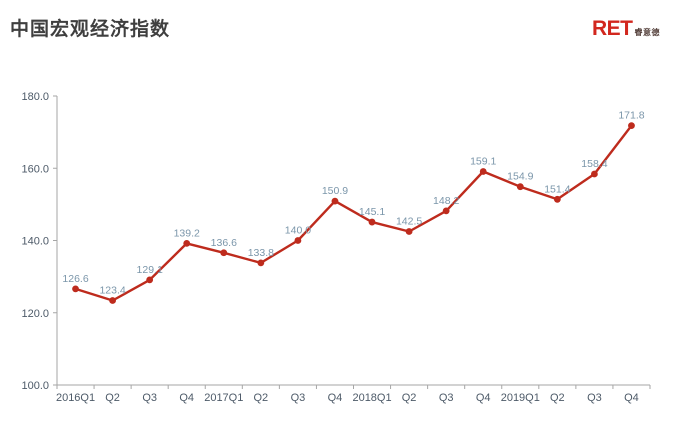 Image resolution: width=674 pixels, height=423 pixels. I want to click on data-label: 150.9, so click(335, 191).